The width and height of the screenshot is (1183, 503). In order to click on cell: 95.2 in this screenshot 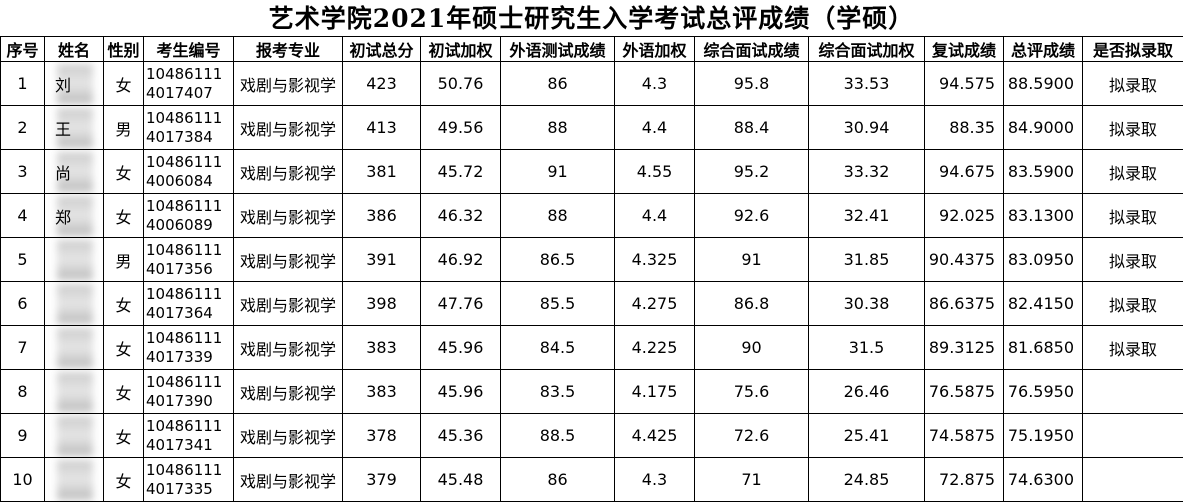, I will do `click(751, 171)`.